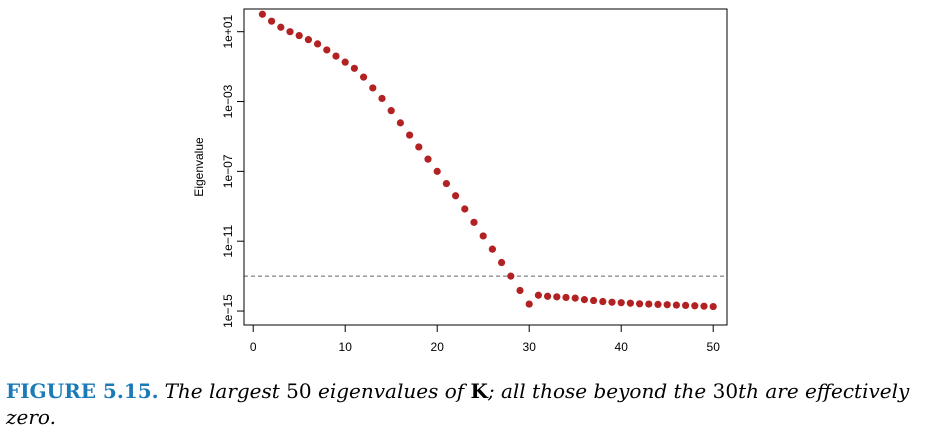 The width and height of the screenshot is (940, 447). What do you see at coordinates (391, 391) in the screenshot?
I see `caption-text-2: eigenvalues of` at bounding box center [391, 391].